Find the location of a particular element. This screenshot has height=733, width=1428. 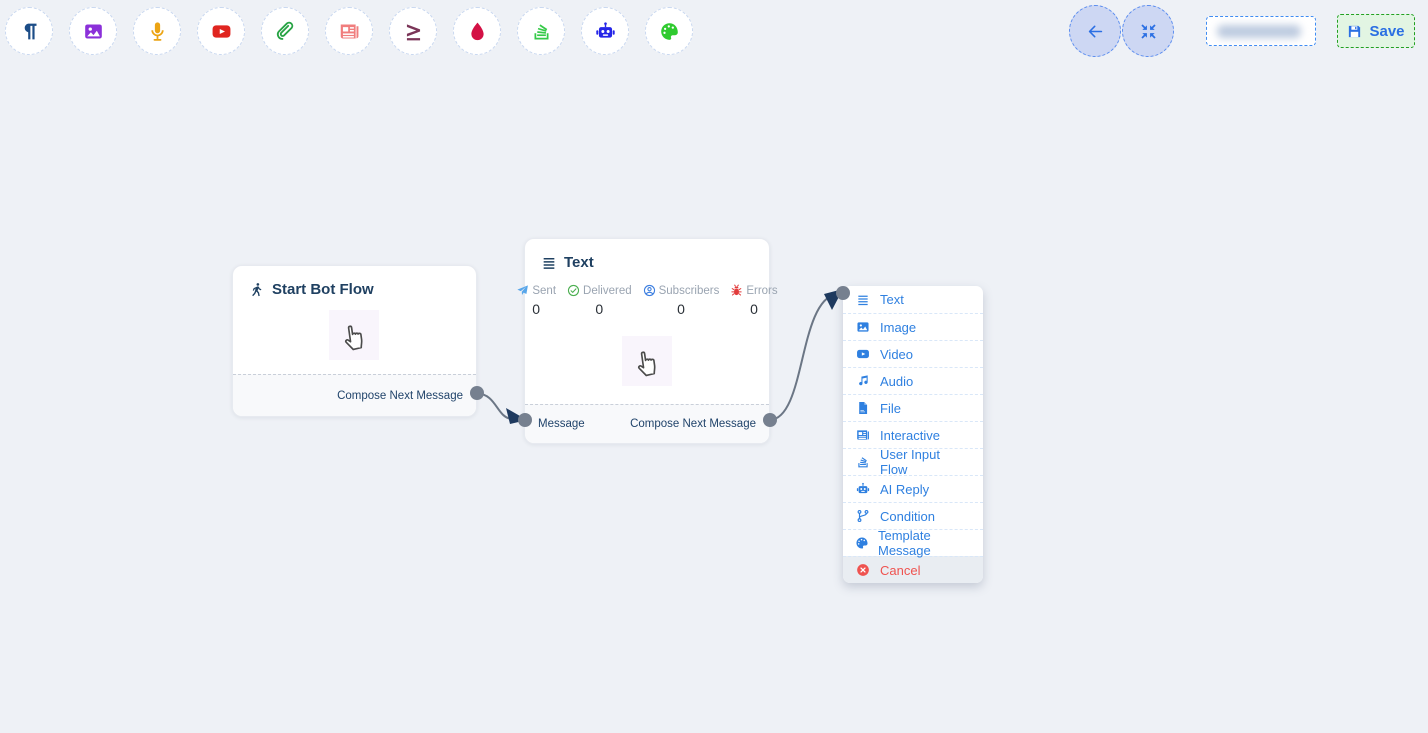

text-node-stats: Sent 0 Delivered 0 Subscribers 0 Errors 0 is located at coordinates (647, 300).